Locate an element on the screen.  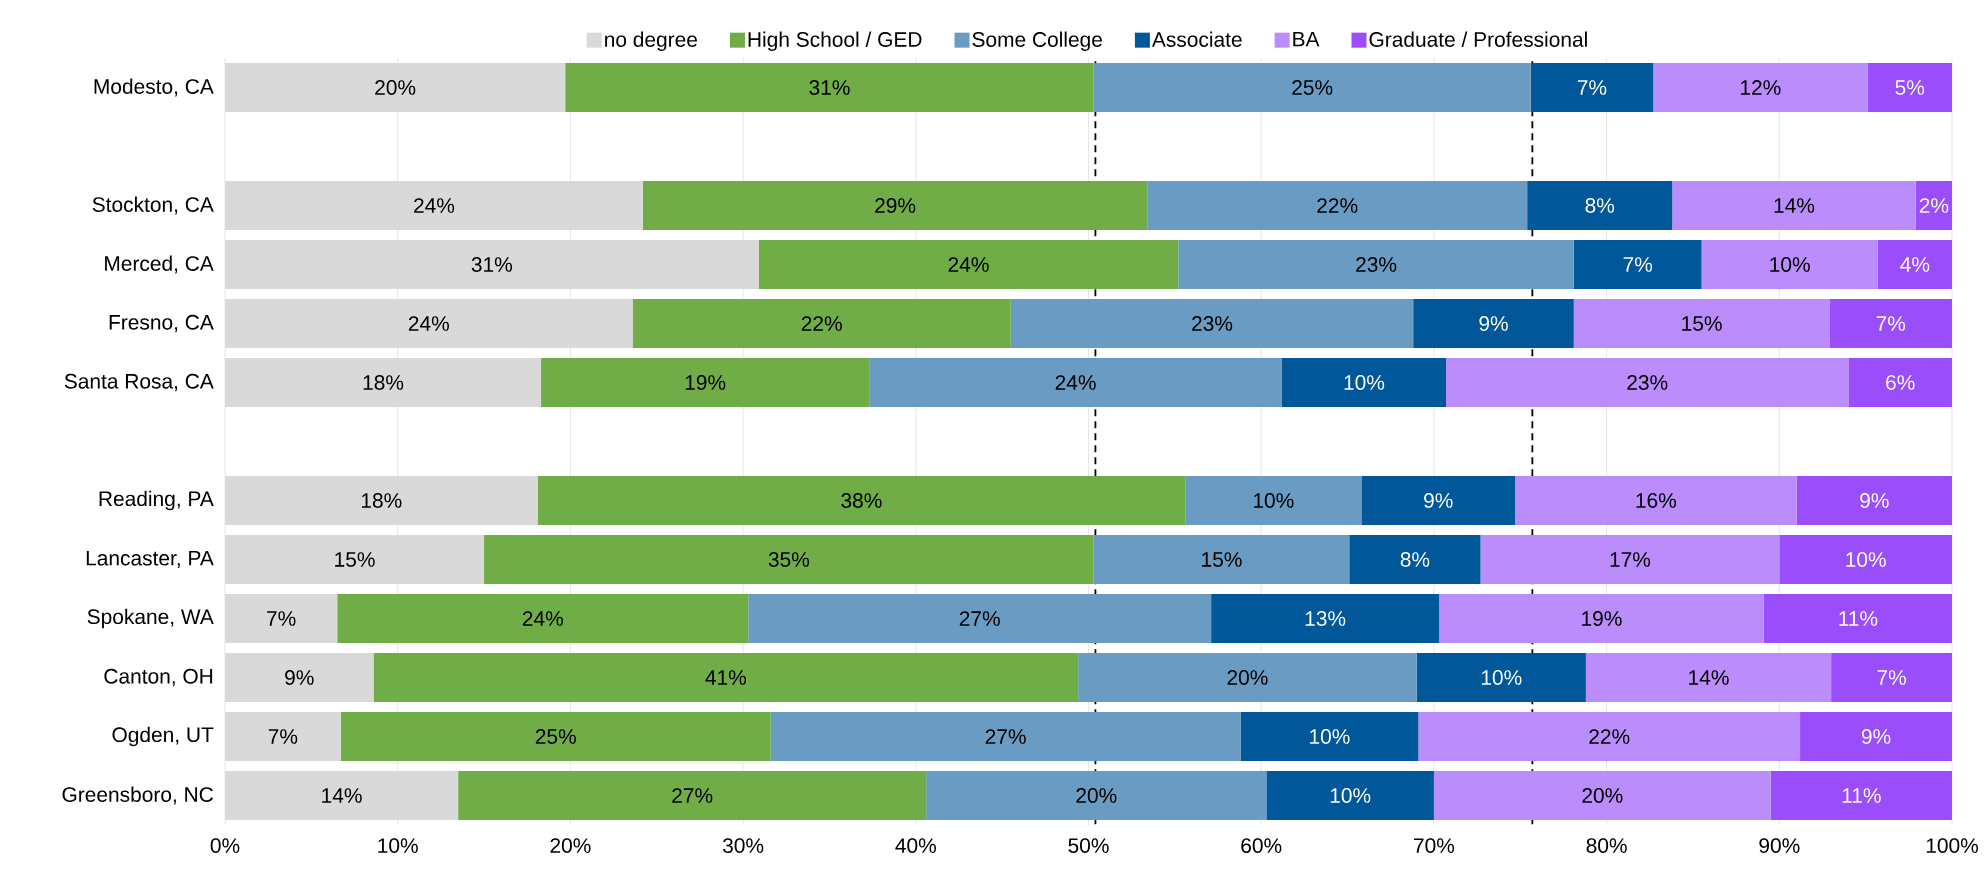
legend-label: Associate is located at coordinates (1196, 39).